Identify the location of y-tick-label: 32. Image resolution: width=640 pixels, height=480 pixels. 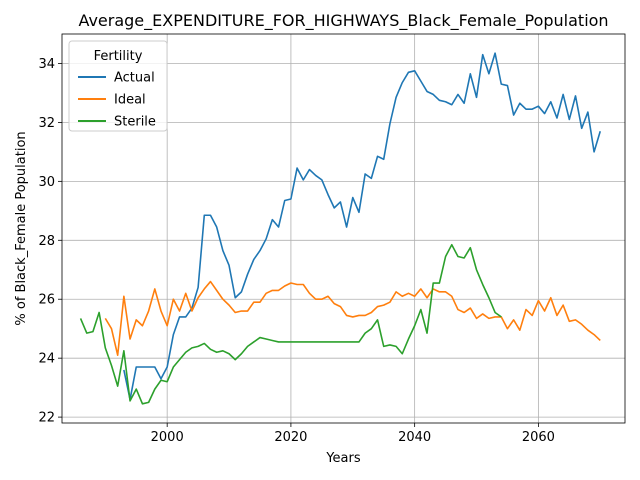
(46, 123).